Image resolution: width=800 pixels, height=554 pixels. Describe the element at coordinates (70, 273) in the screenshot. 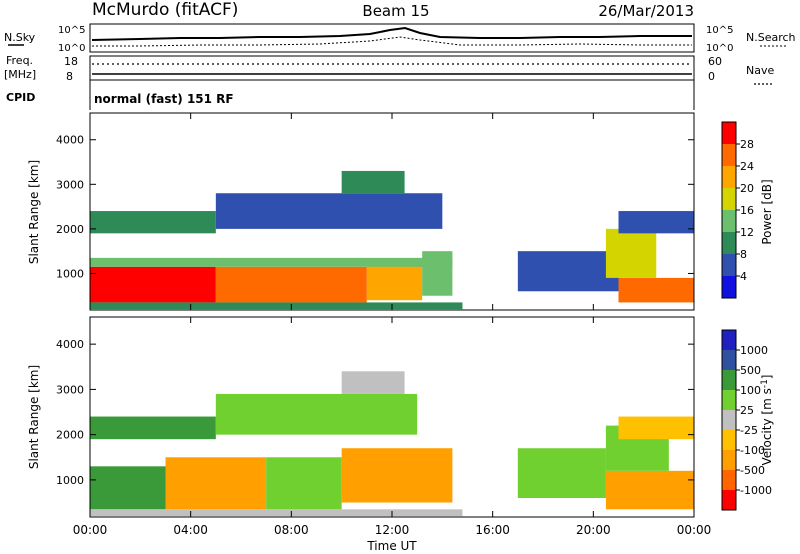

I see `power-ytick-label: 1000` at that location.